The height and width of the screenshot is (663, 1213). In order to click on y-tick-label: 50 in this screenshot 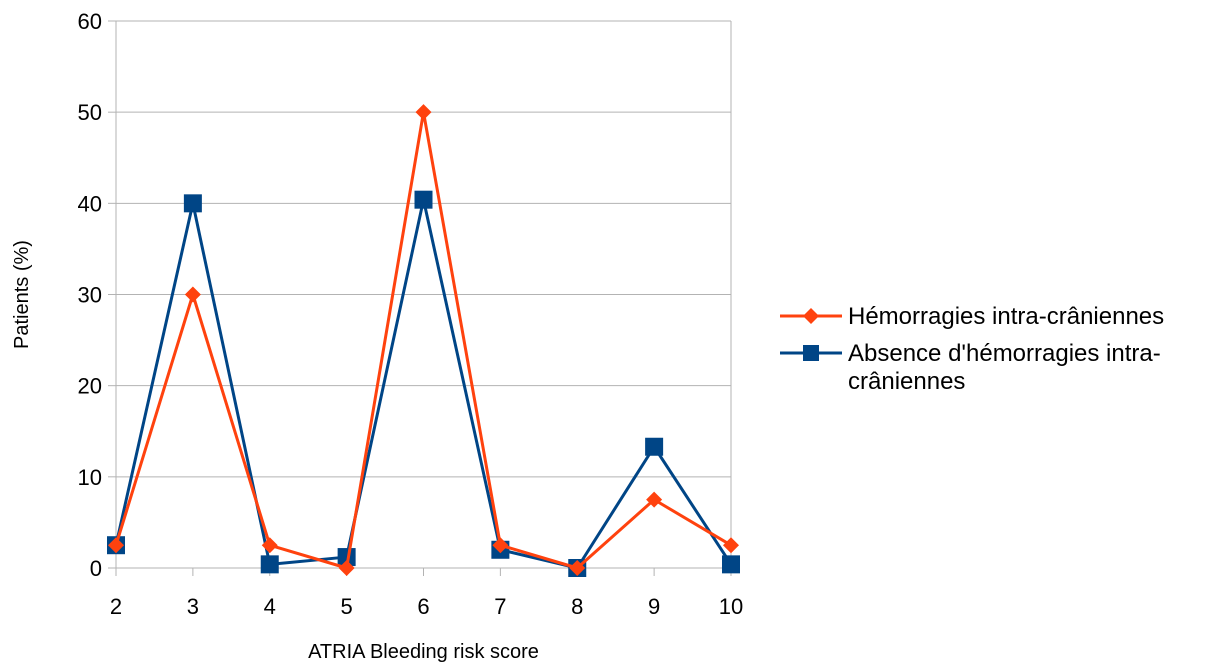, I will do `click(90, 112)`.